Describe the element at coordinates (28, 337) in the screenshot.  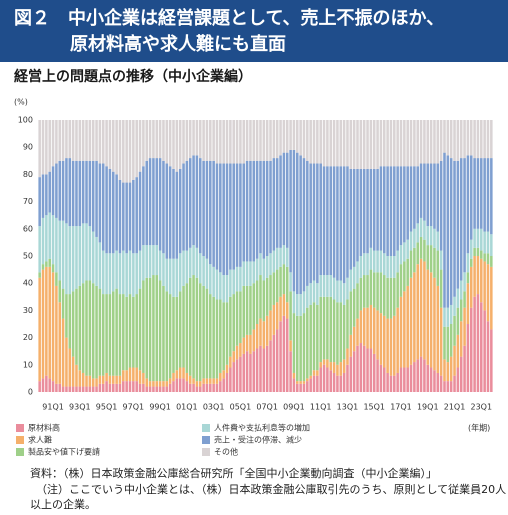
I see `y-tick-label: 20` at that location.